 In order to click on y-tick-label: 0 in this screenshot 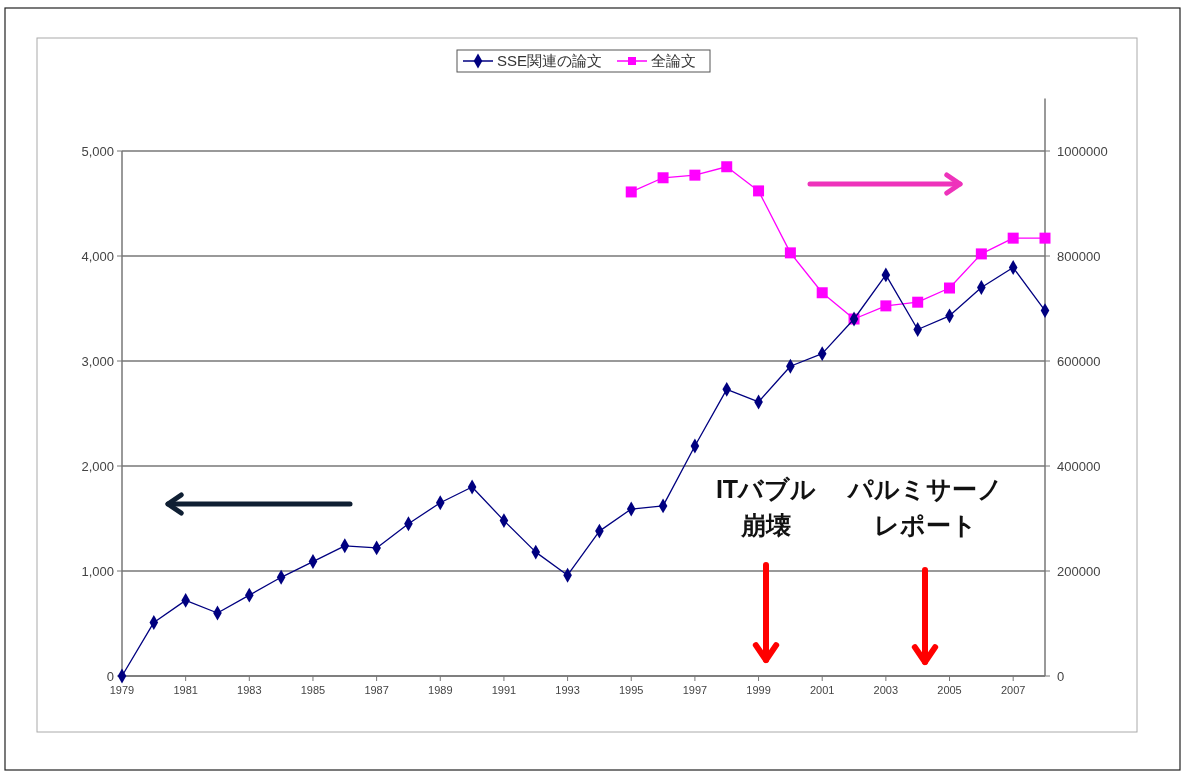, I will do `click(110, 676)`.